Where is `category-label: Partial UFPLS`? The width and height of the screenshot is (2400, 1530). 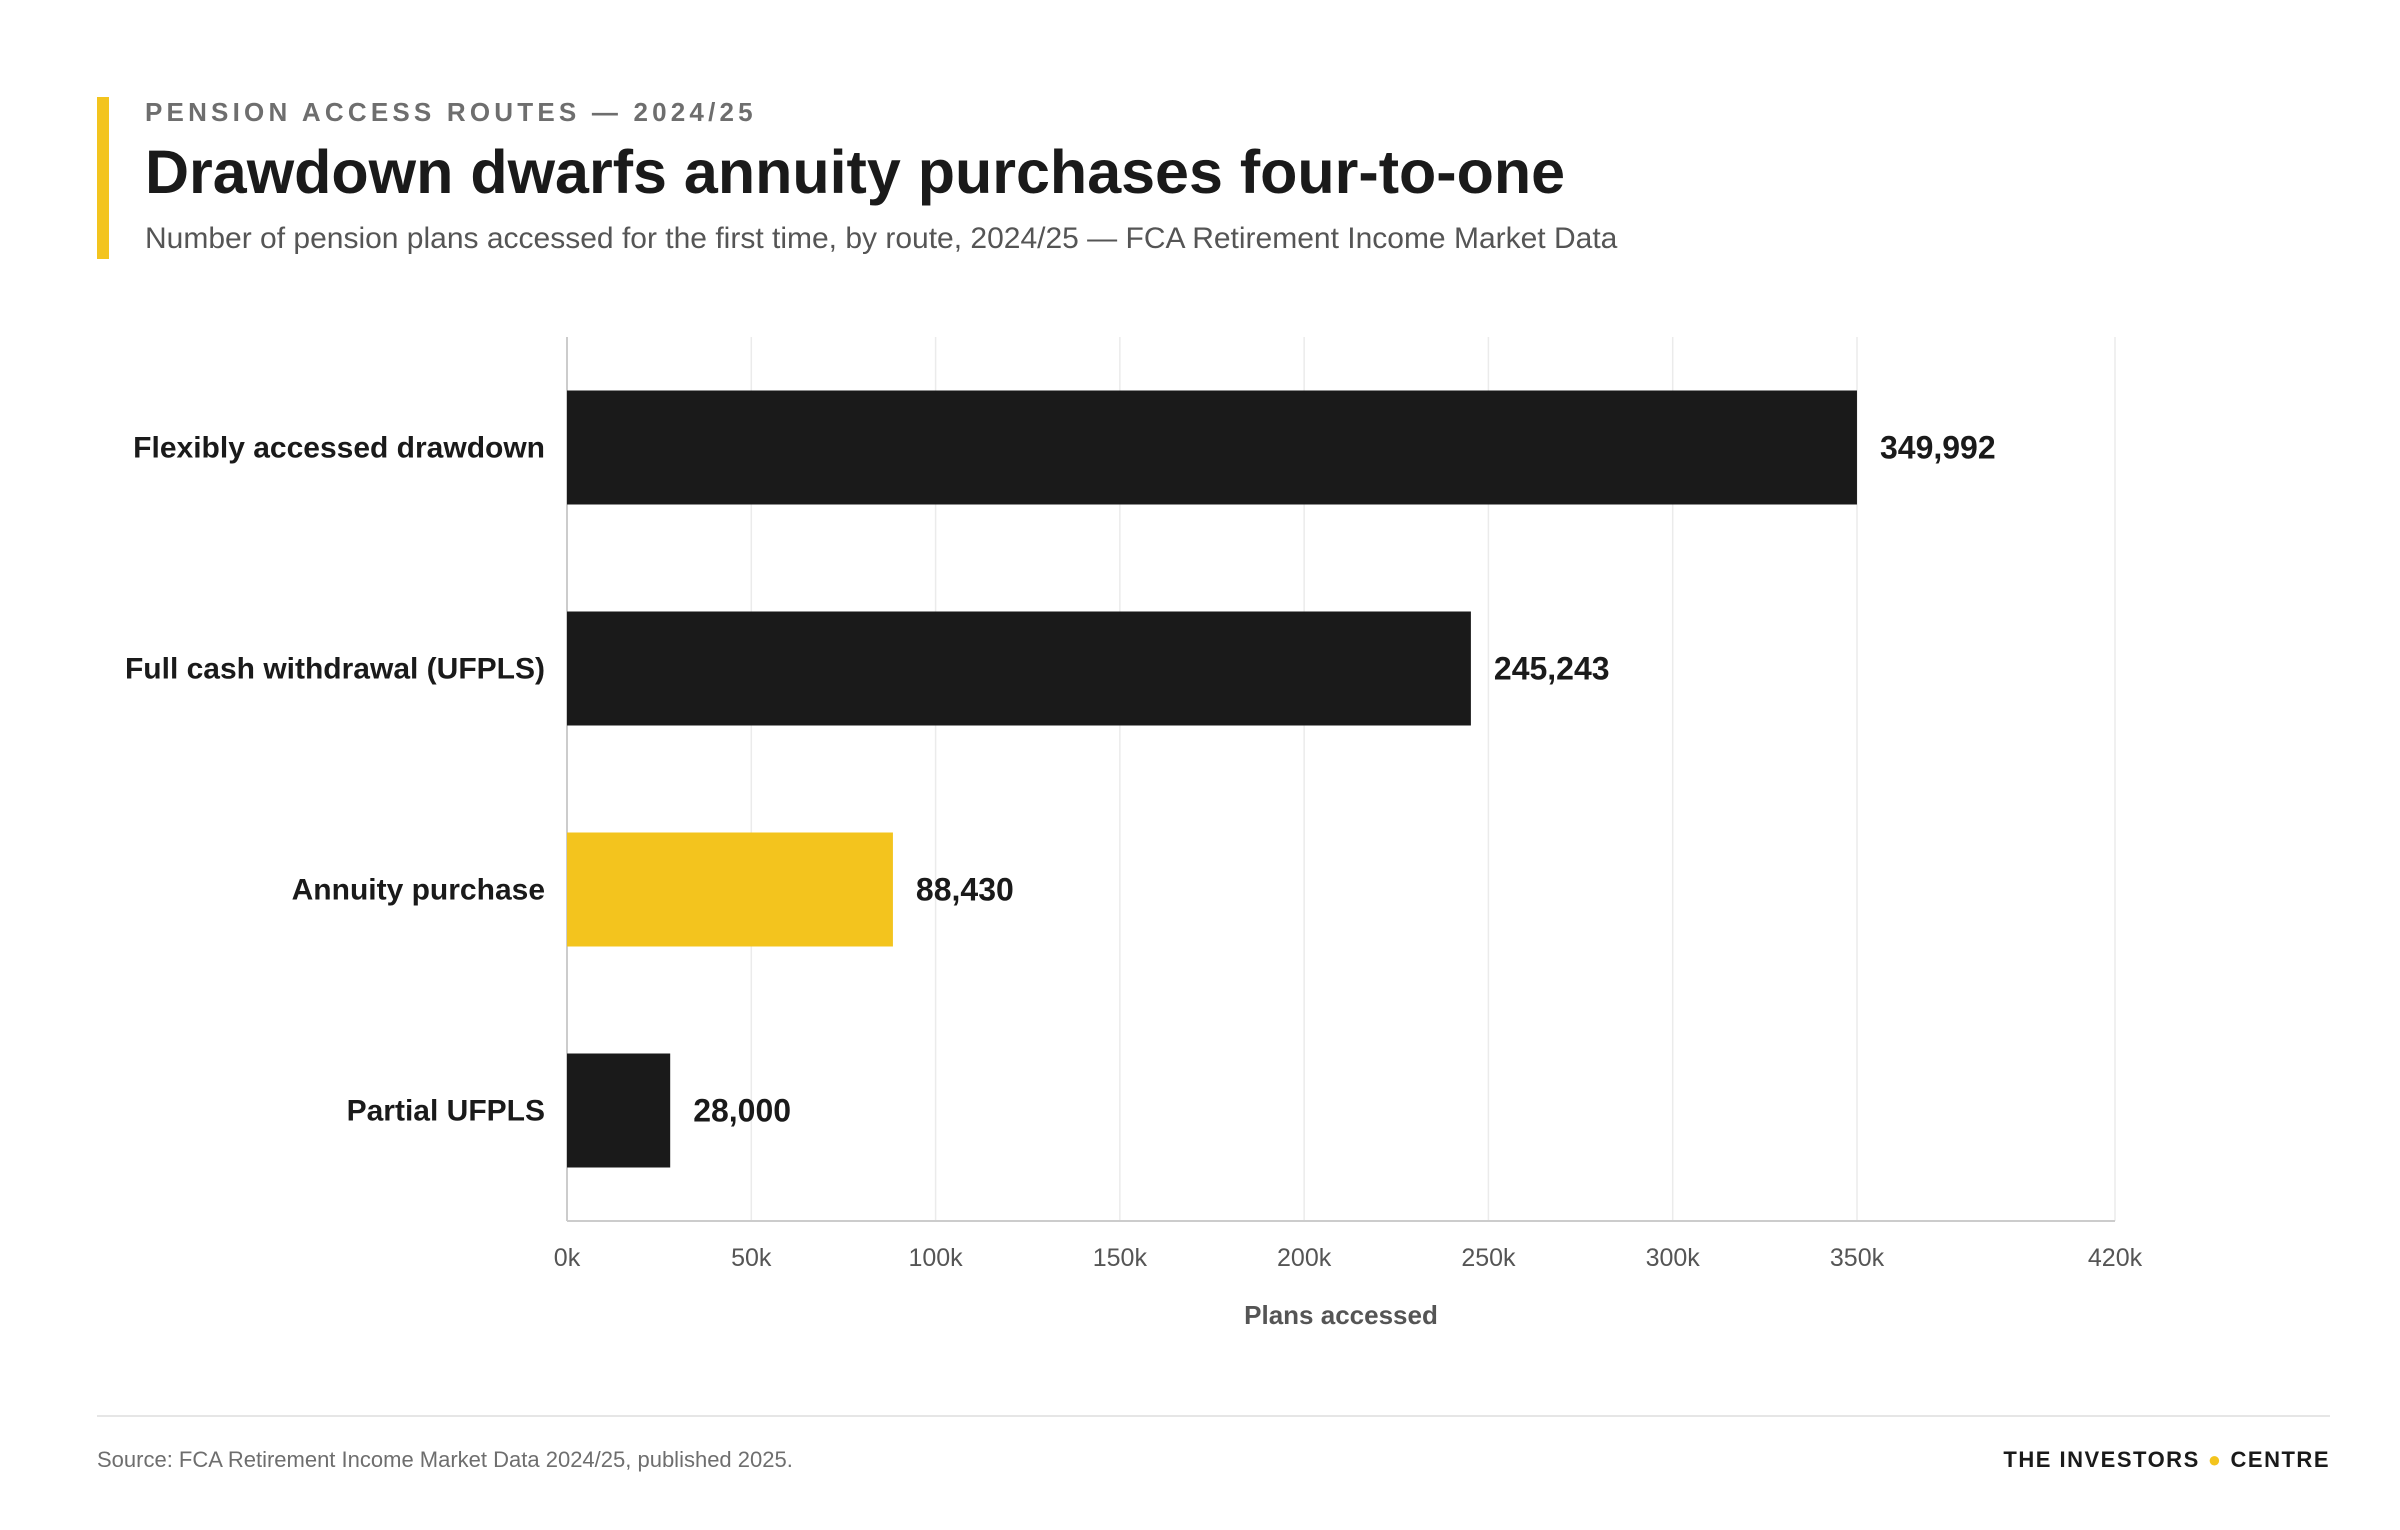 category-label: Partial UFPLS is located at coordinates (446, 1111).